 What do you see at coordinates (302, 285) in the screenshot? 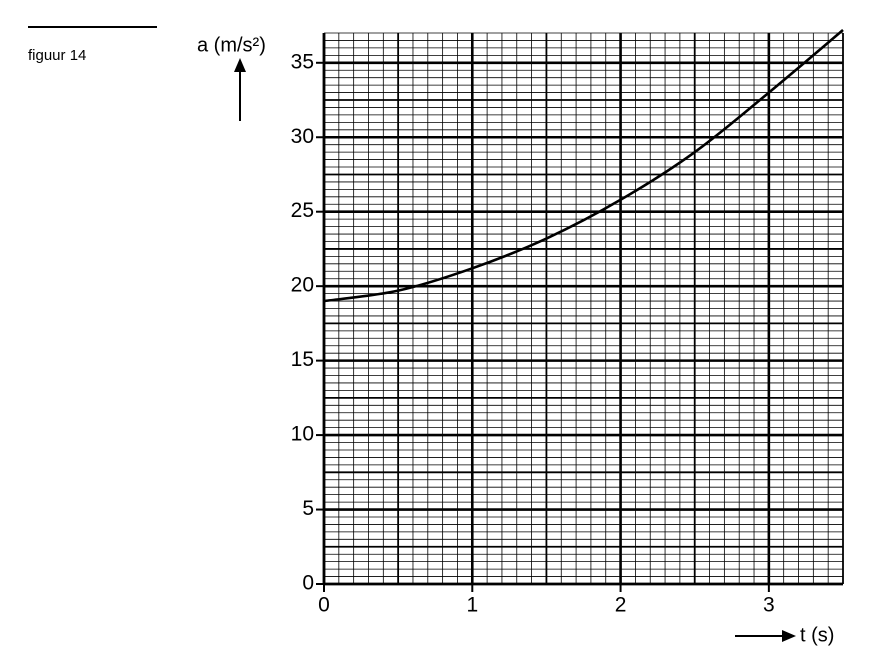
I see `y-tick-label: 20` at bounding box center [302, 285].